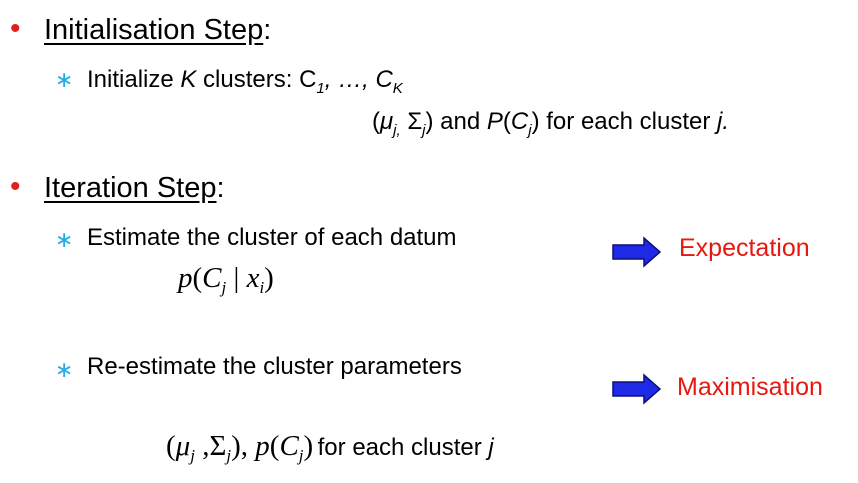 The height and width of the screenshot is (483, 858). Describe the element at coordinates (134, 188) in the screenshot. I see `section-heading-iteration: Iteration Step:` at that location.